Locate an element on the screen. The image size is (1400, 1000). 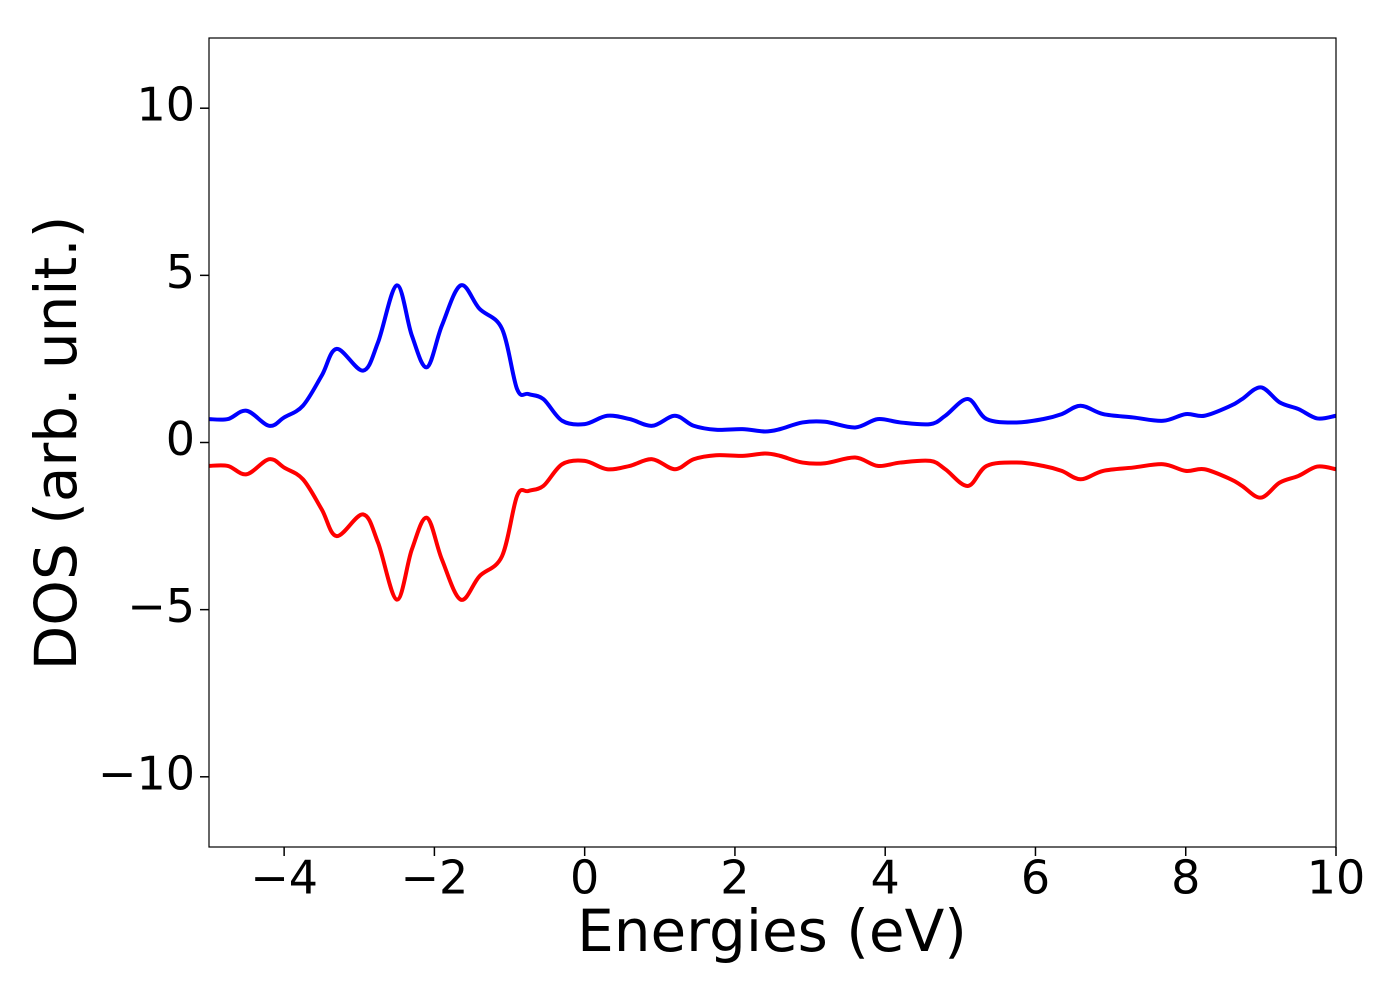
y-tick-label: −10 is located at coordinates (146, 773).